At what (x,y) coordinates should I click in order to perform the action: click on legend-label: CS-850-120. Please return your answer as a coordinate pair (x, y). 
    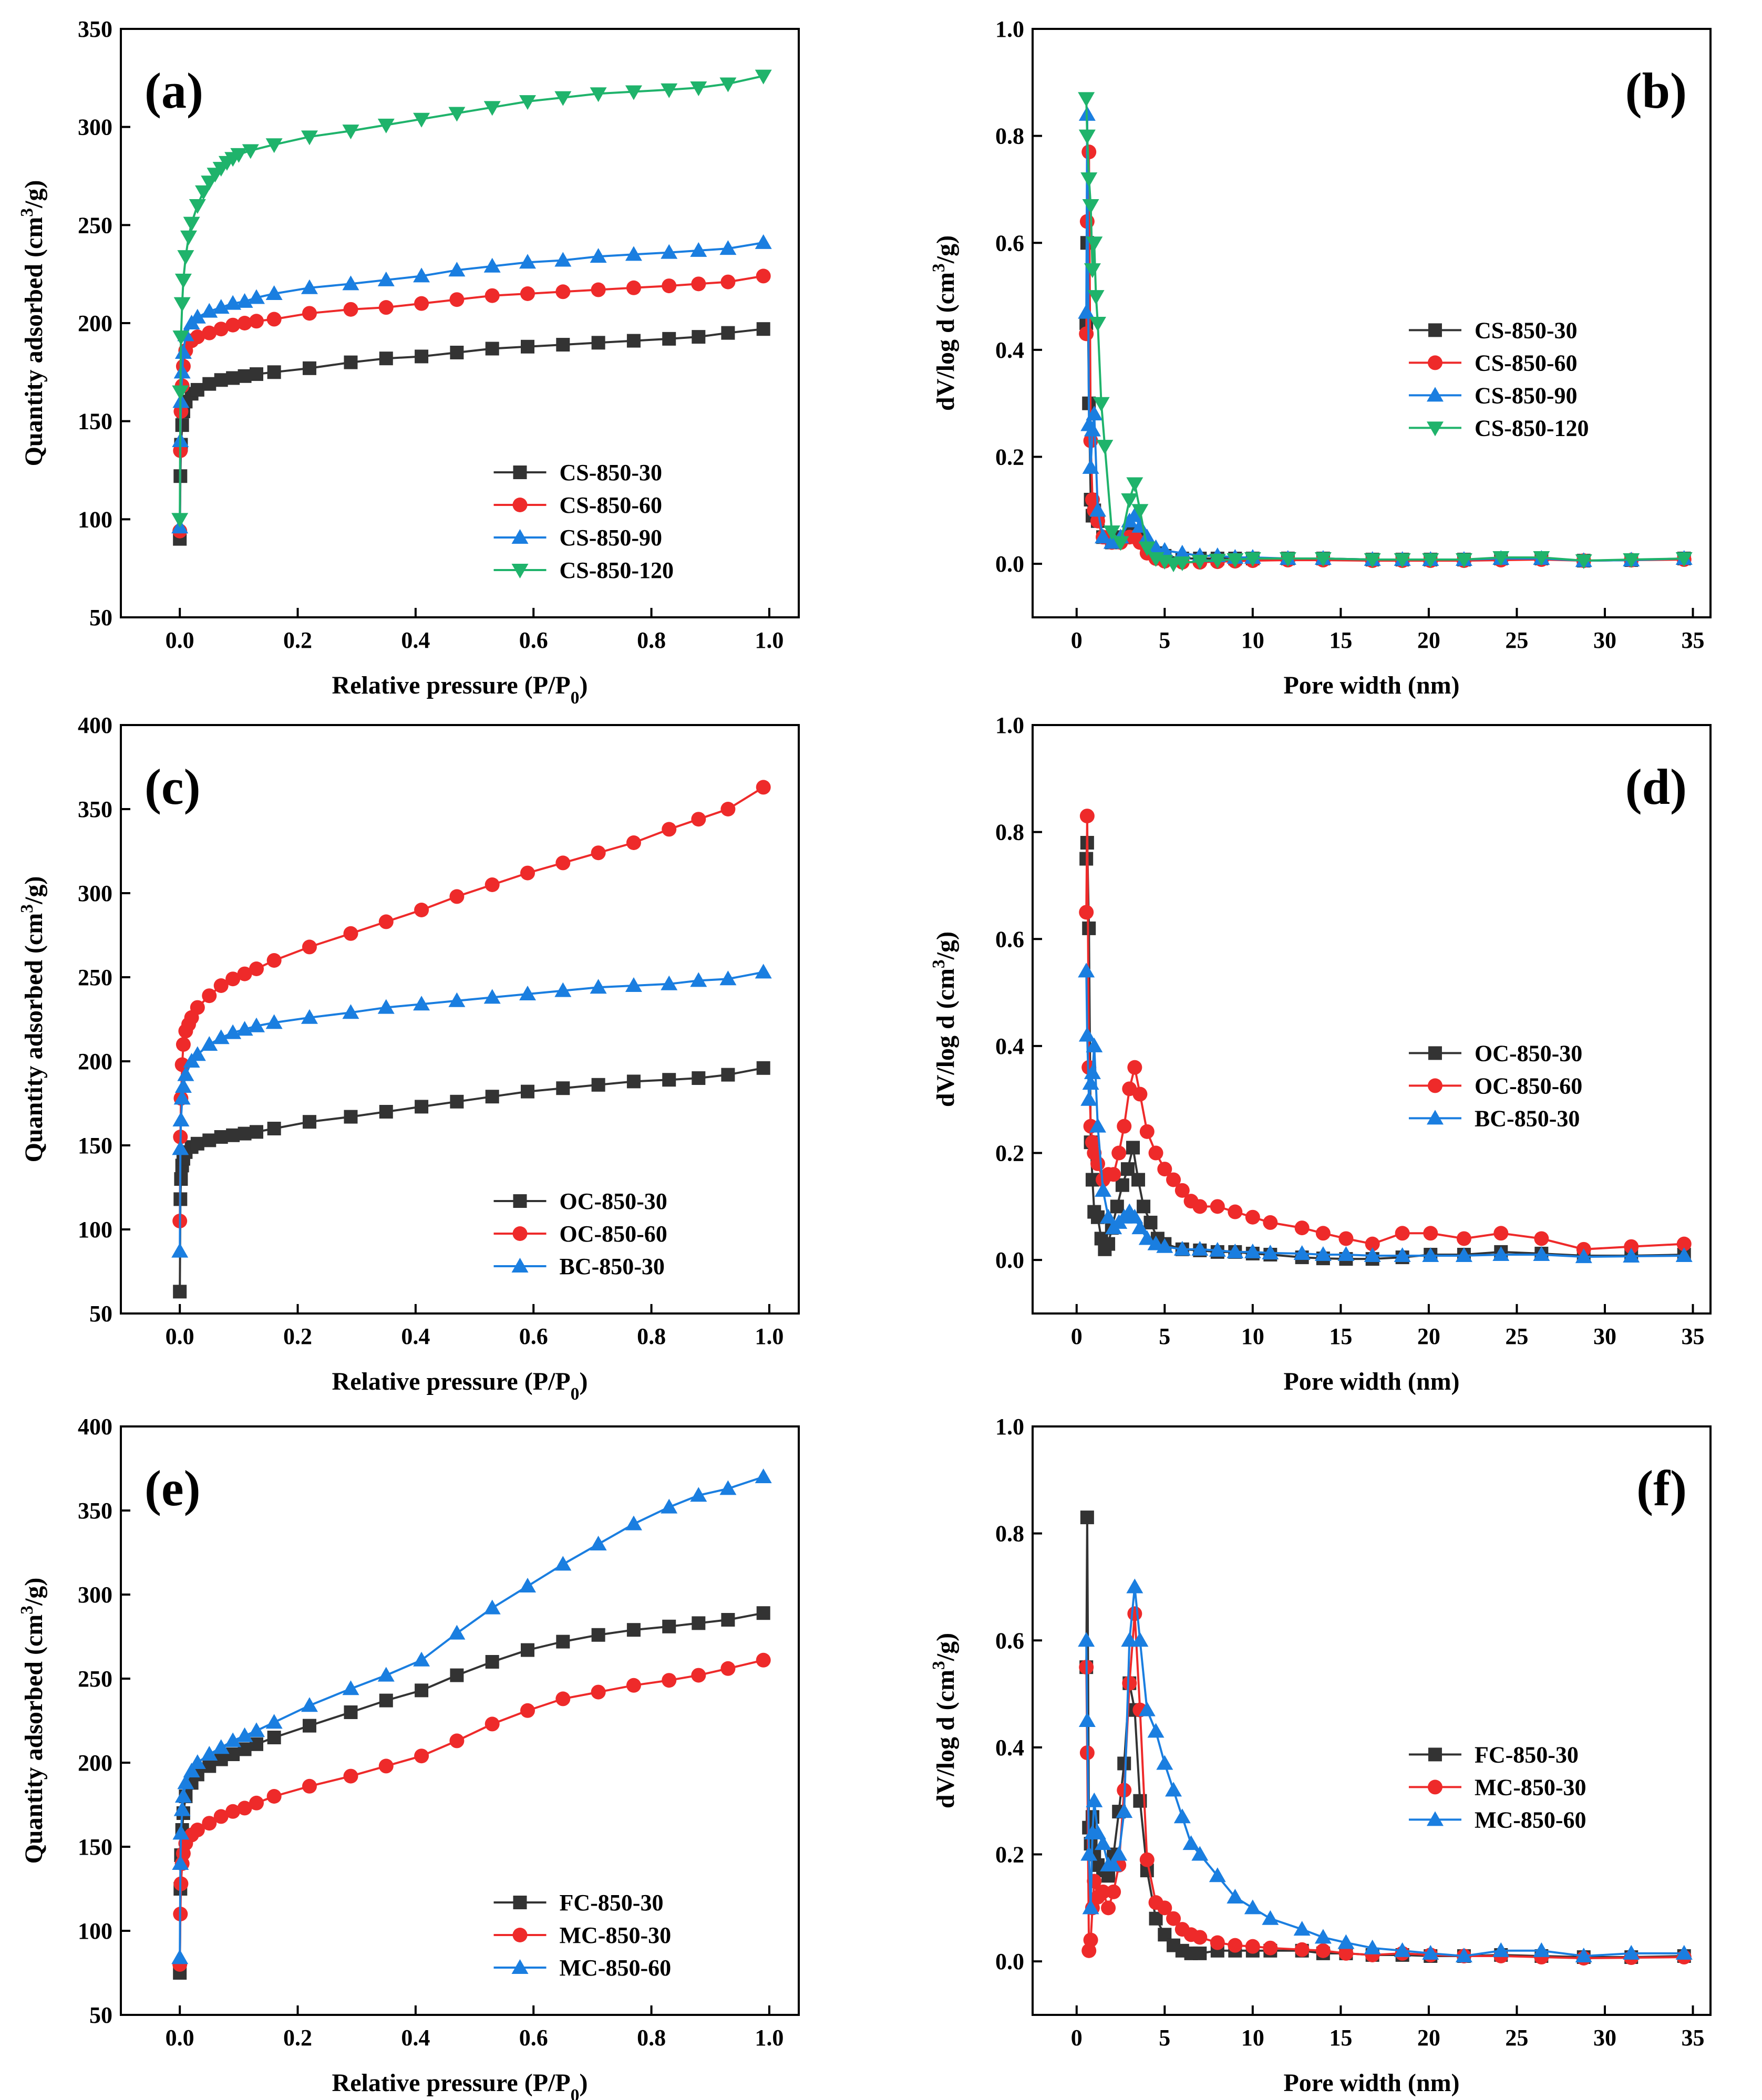
    Looking at the image, I should click on (617, 570).